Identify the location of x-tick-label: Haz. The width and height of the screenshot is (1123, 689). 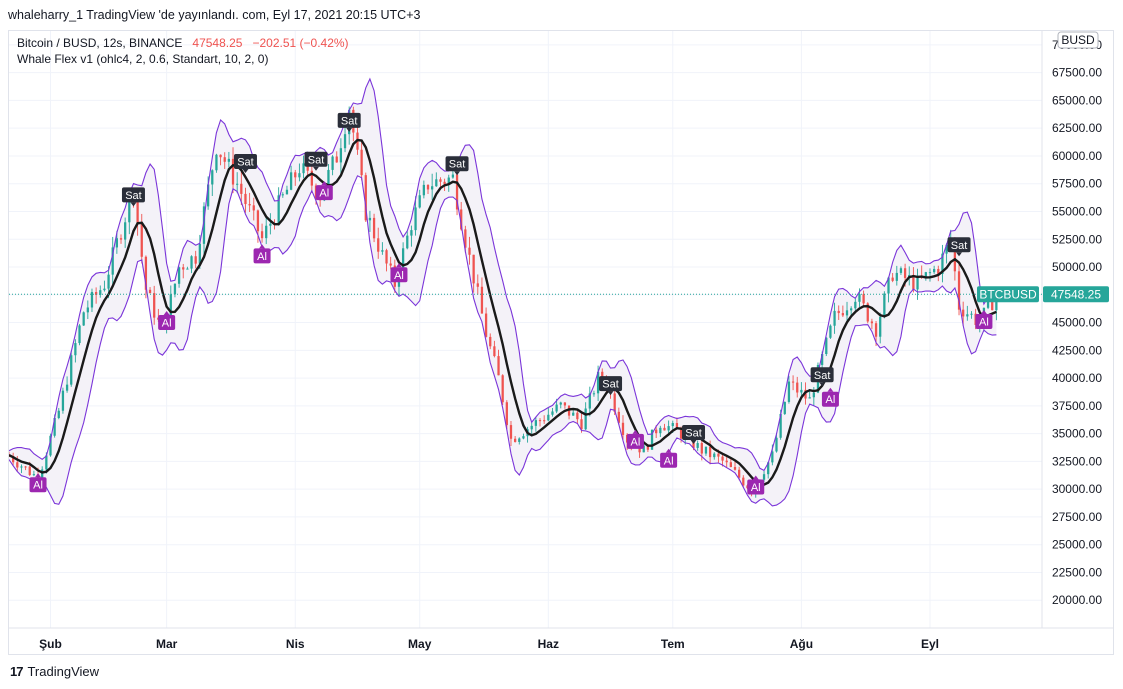
(548, 644).